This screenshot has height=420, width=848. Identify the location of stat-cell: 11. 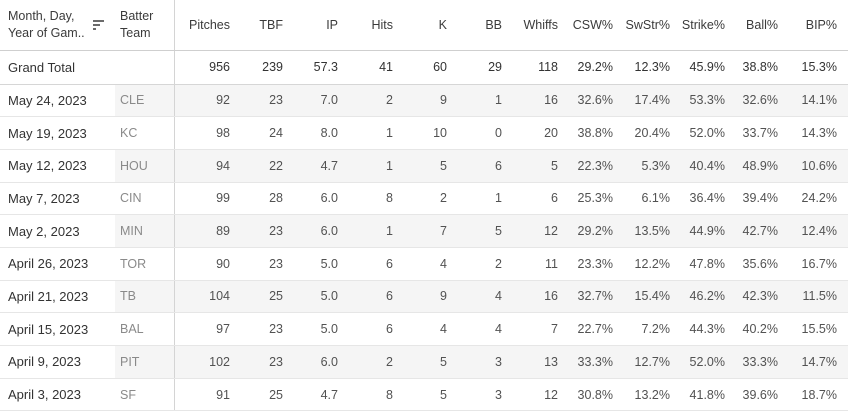
(540, 264).